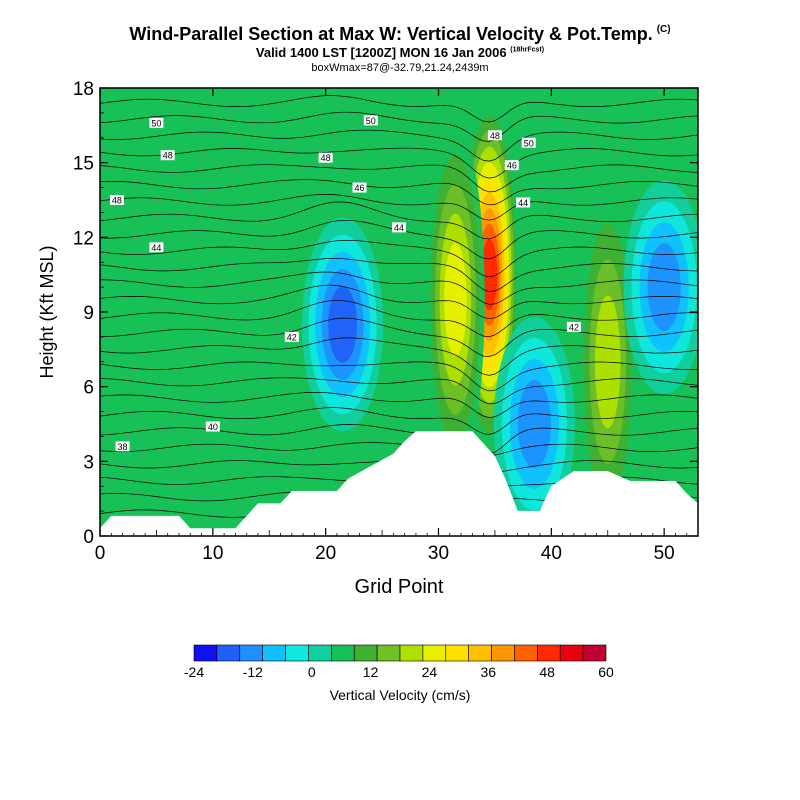  What do you see at coordinates (664, 553) in the screenshot?
I see `x-tick-label: 50` at bounding box center [664, 553].